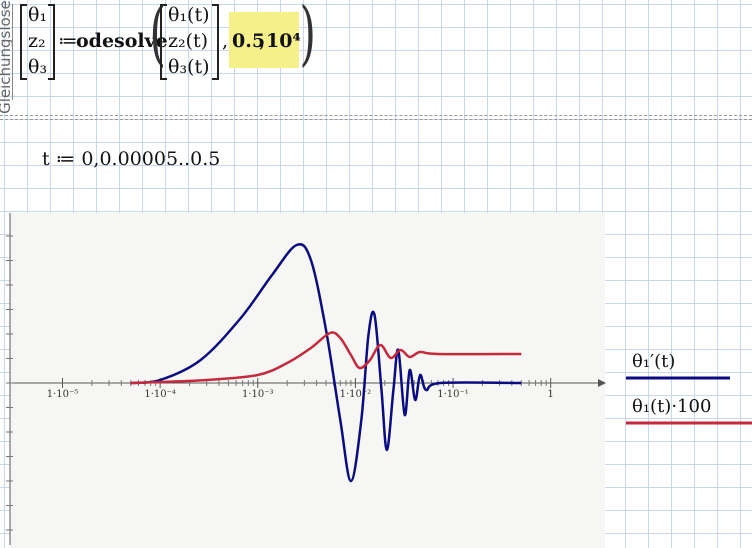 The height and width of the screenshot is (548, 752). What do you see at coordinates (326, 358) in the screenshot?
I see `series-line` at bounding box center [326, 358].